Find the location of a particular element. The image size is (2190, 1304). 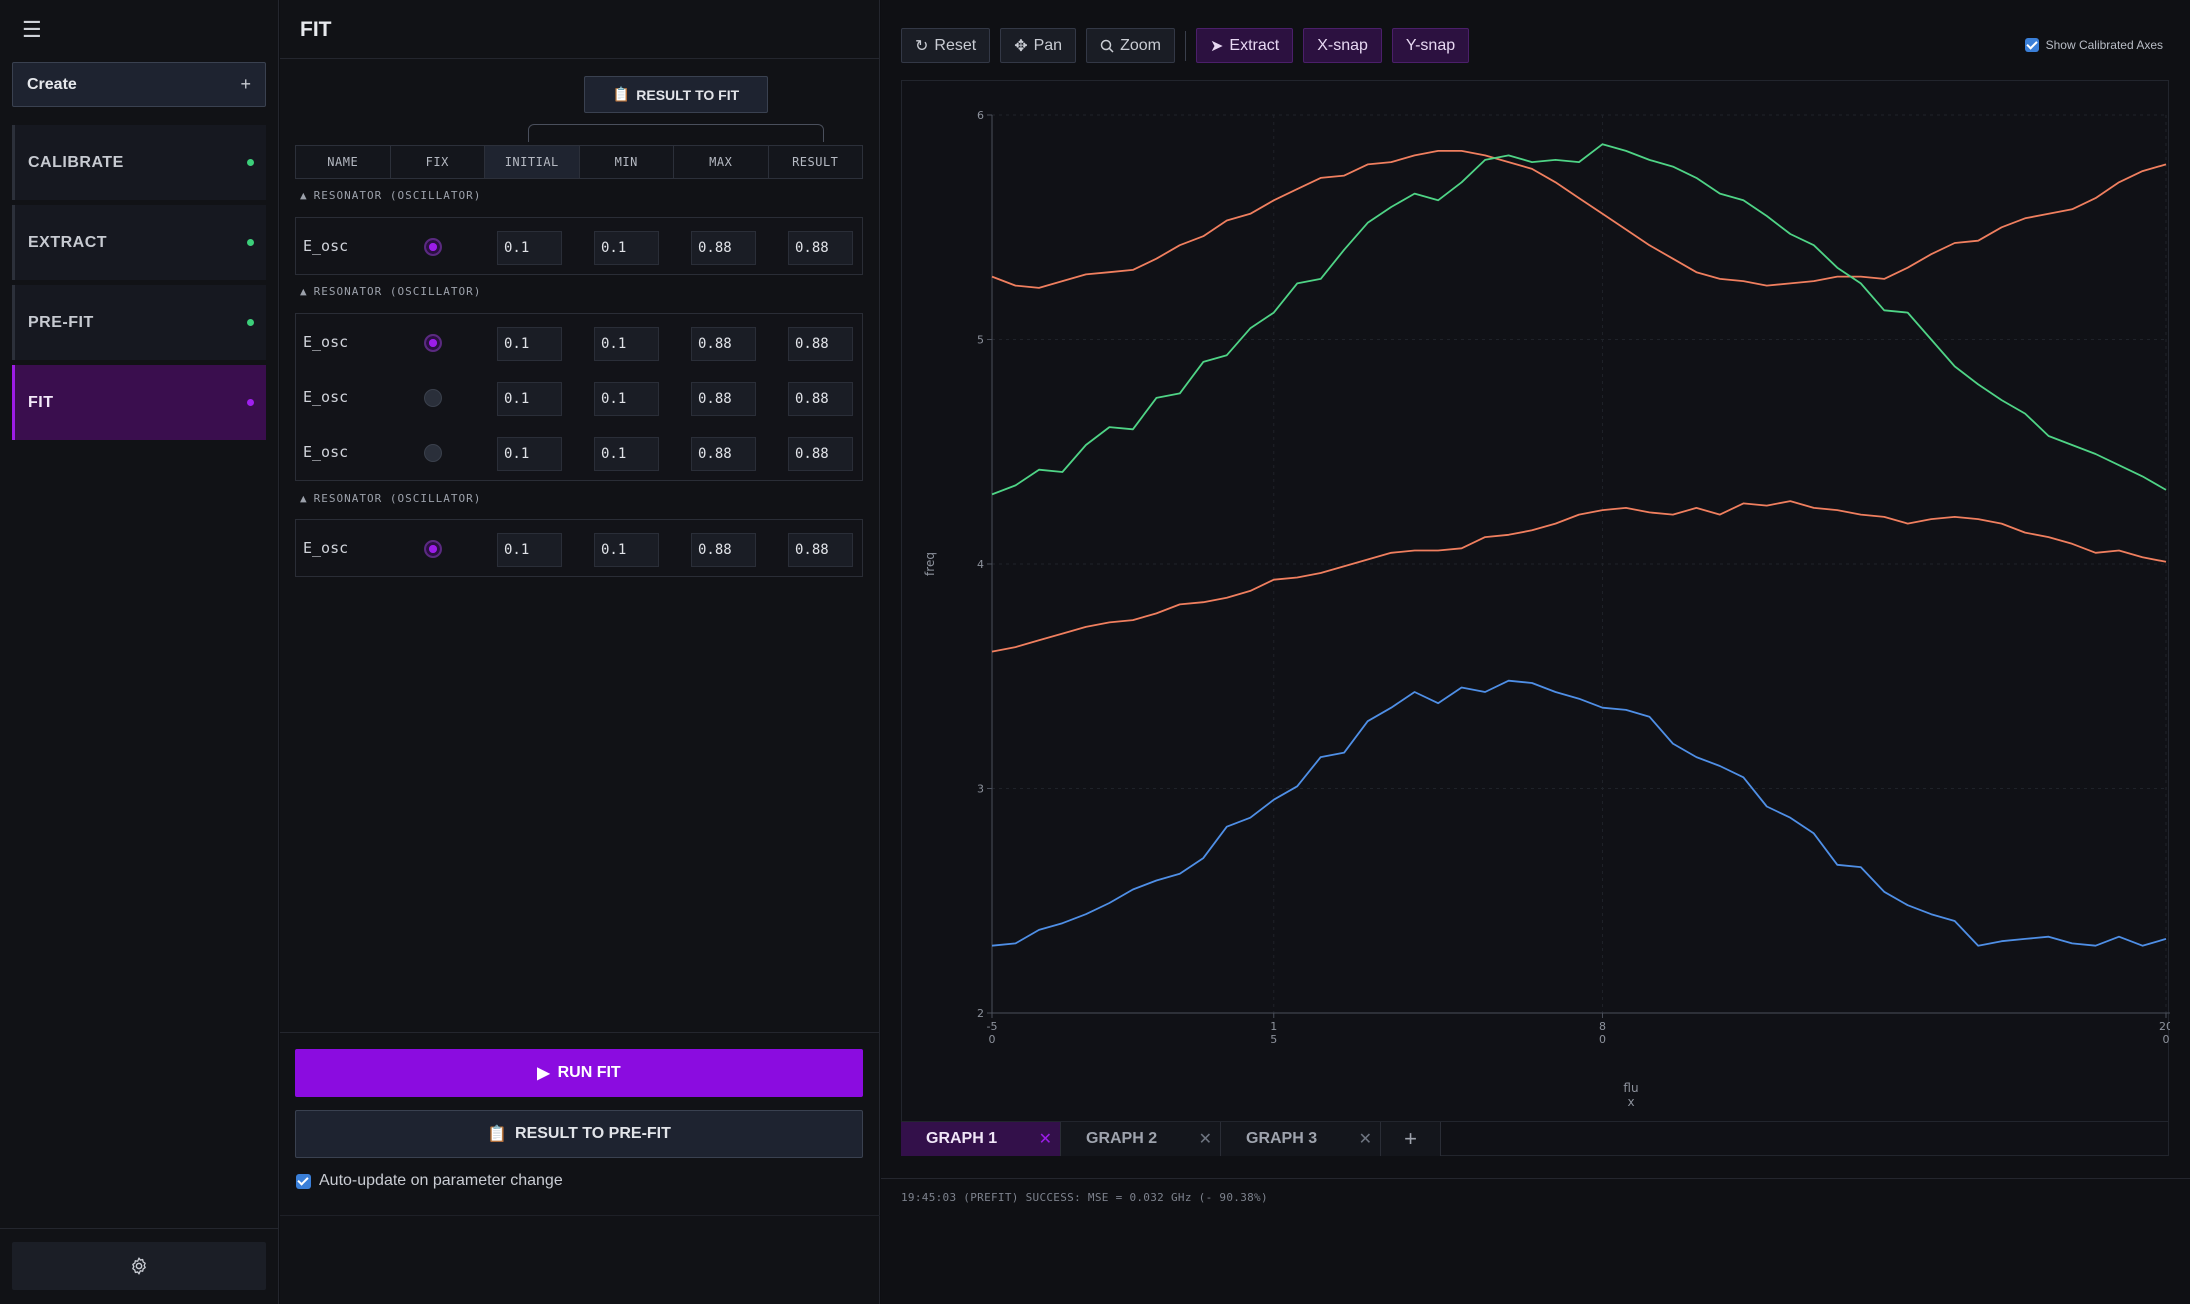

run-fit-button: ▶ RUN FIT is located at coordinates (579, 1073).